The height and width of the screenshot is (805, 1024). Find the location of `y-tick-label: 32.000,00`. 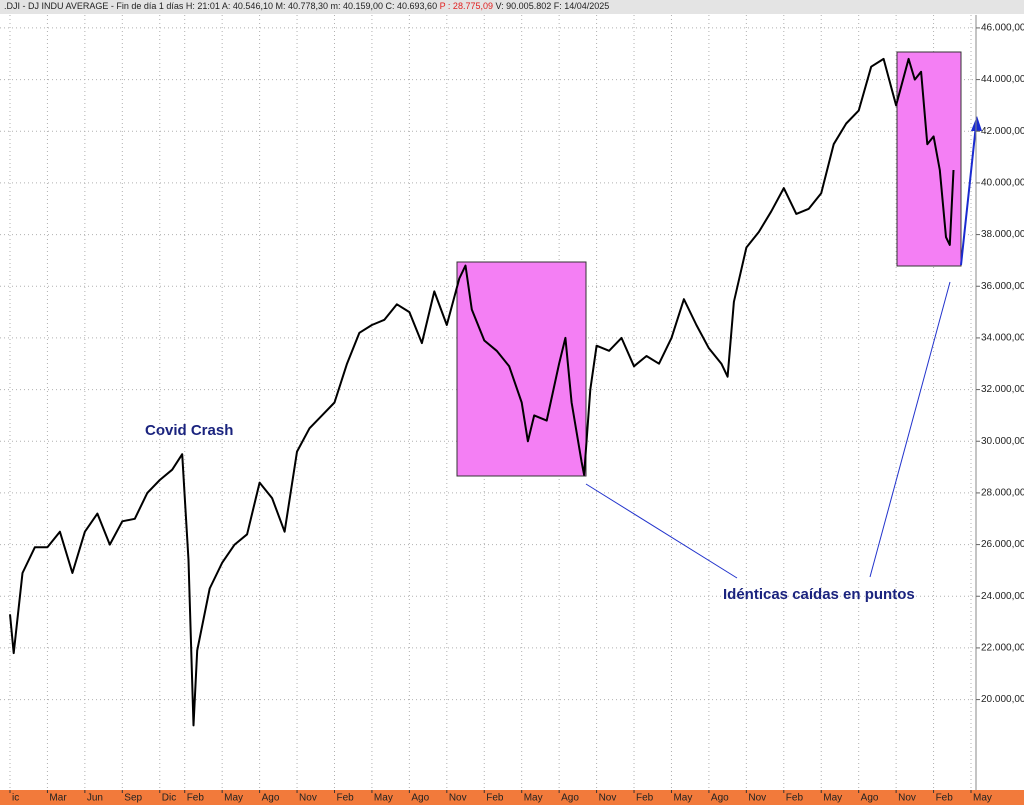

y-tick-label: 32.000,00 is located at coordinates (1002, 389).